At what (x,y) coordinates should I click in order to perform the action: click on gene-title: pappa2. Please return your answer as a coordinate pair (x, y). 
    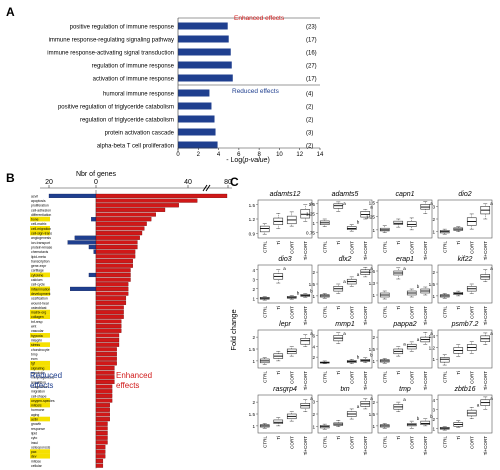
    Looking at the image, I should click on (404, 324).